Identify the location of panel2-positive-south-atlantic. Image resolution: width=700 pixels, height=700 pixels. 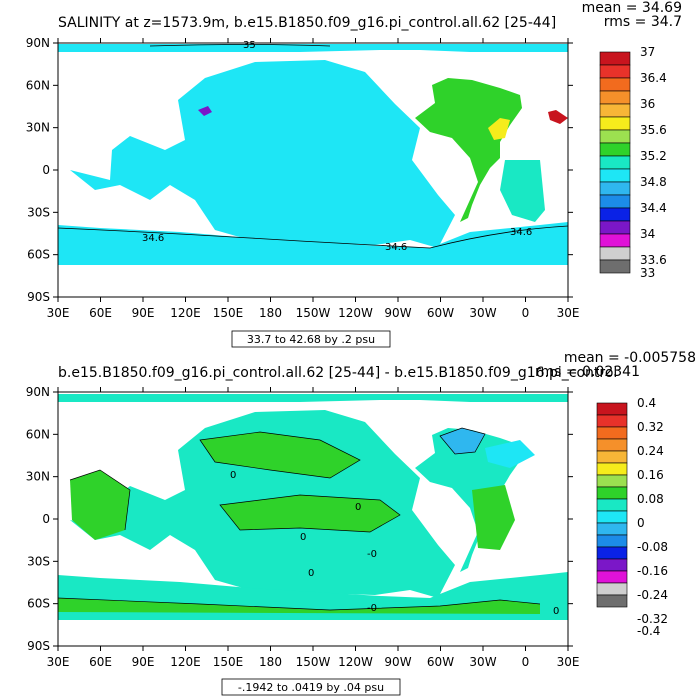
(493, 517).